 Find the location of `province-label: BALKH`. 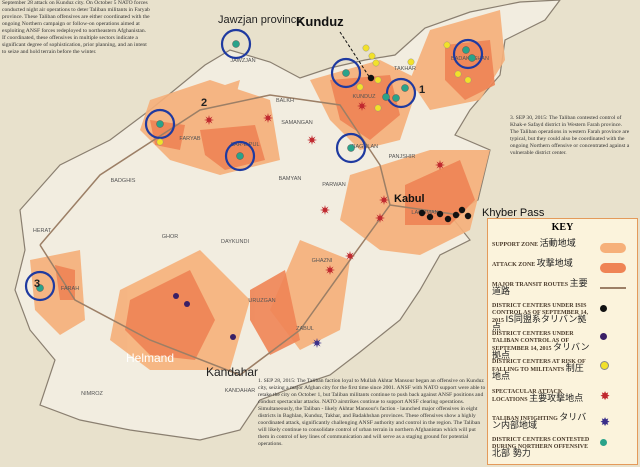

province-label: BALKH is located at coordinates (285, 101).